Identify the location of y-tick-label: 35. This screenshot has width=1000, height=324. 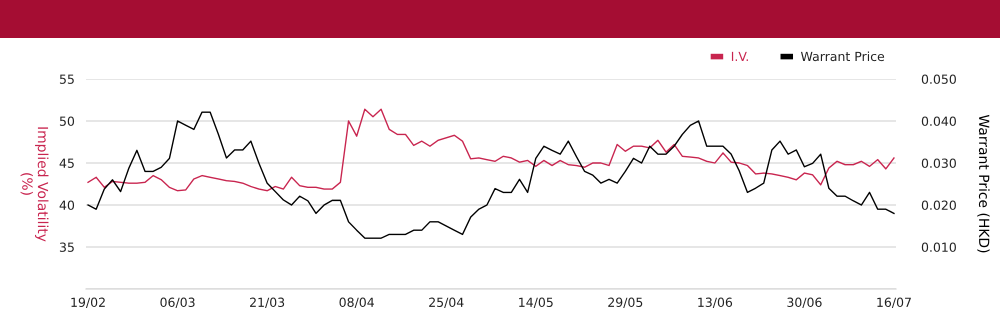
(67, 247).